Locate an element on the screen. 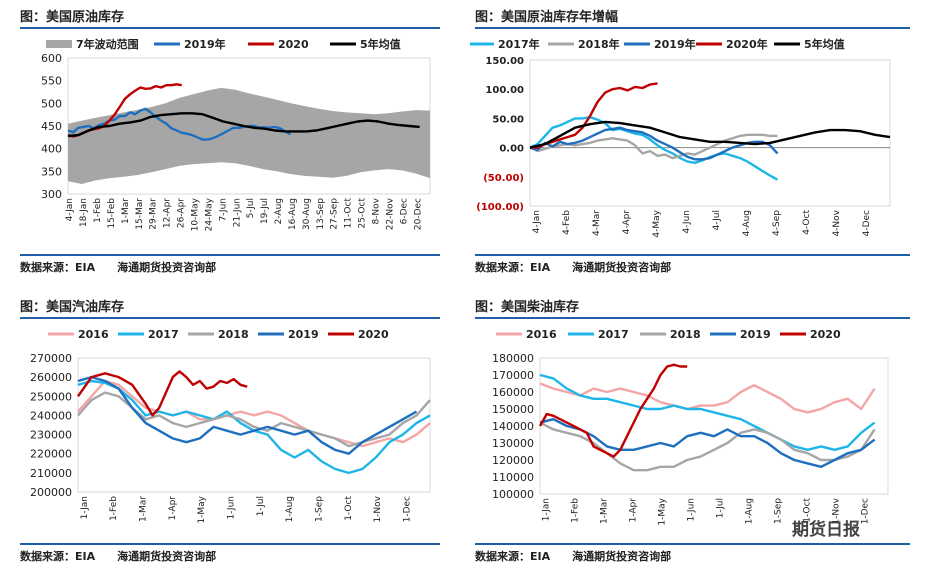  x-tick-label: 30-Aug is located at coordinates (307, 214).